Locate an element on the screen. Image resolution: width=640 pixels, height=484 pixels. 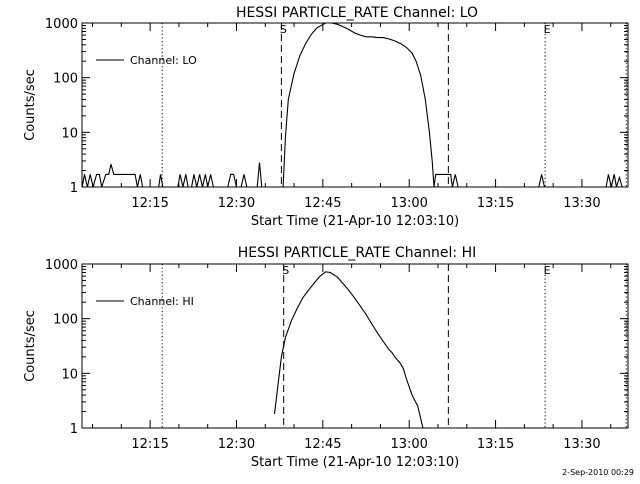
legend-label: Channel: LO is located at coordinates (163, 60).